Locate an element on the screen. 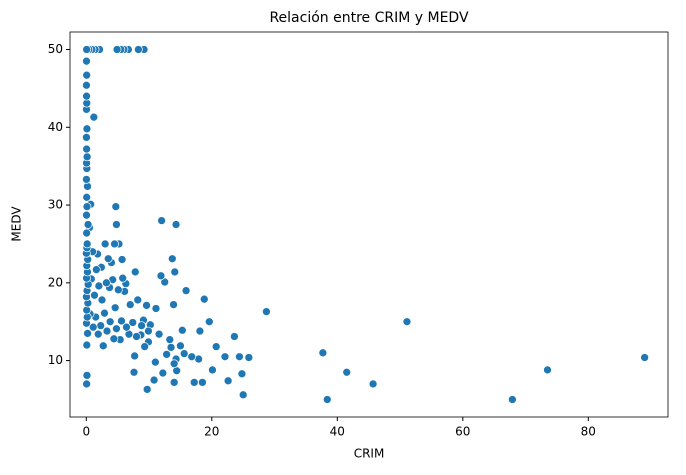  chart-title: Relación entre CRIM y MEDV is located at coordinates (368, 18).